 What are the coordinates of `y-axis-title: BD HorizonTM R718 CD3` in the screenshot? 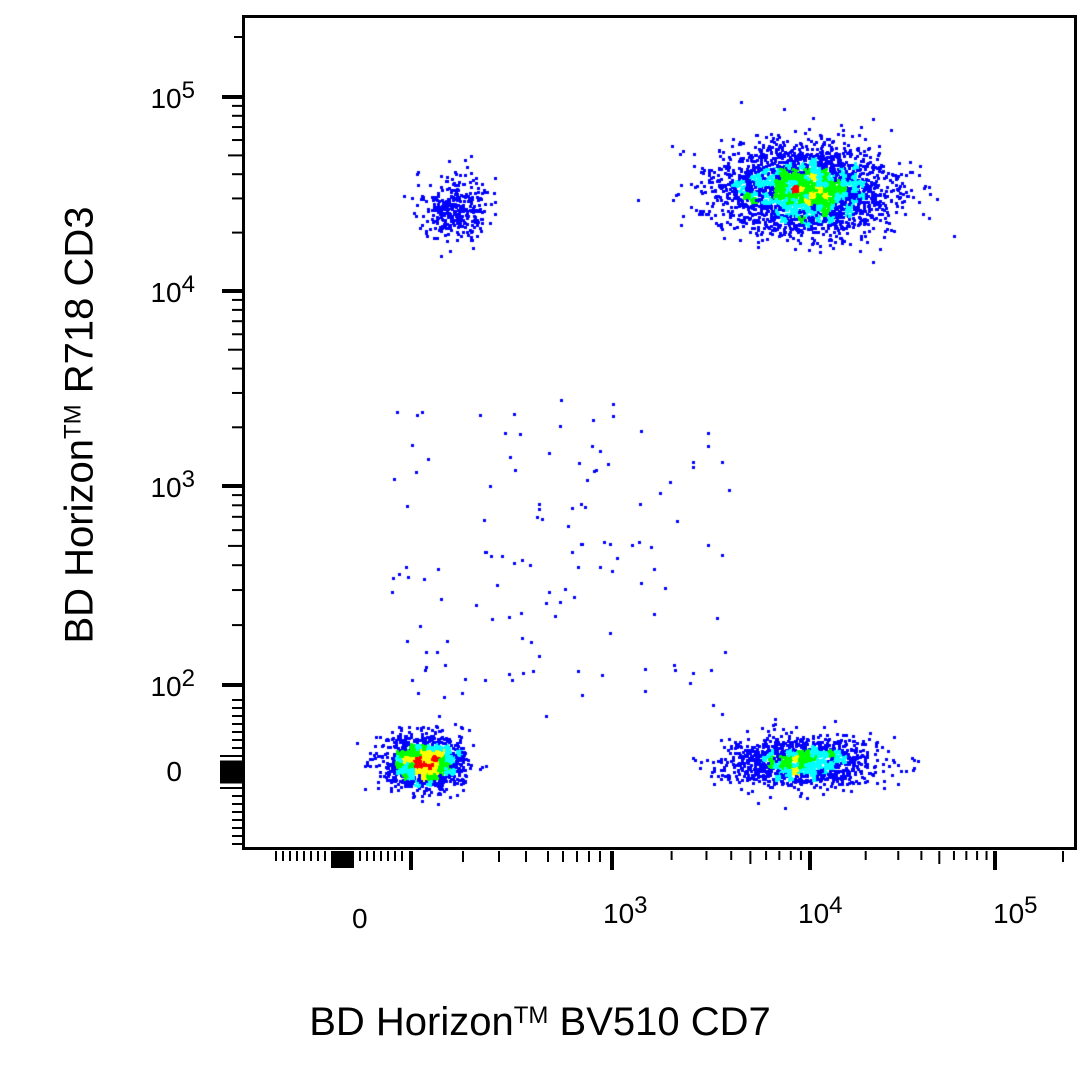 It's located at (79, 425).